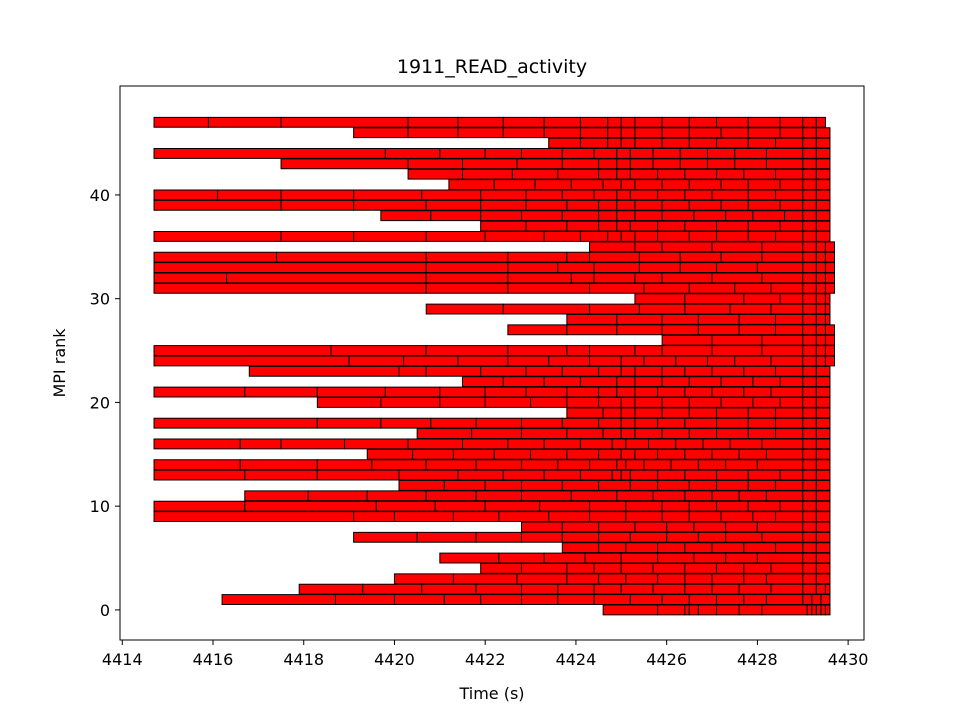  Describe the element at coordinates (491, 693) in the screenshot. I see `x-axis-title: Time (s)` at that location.